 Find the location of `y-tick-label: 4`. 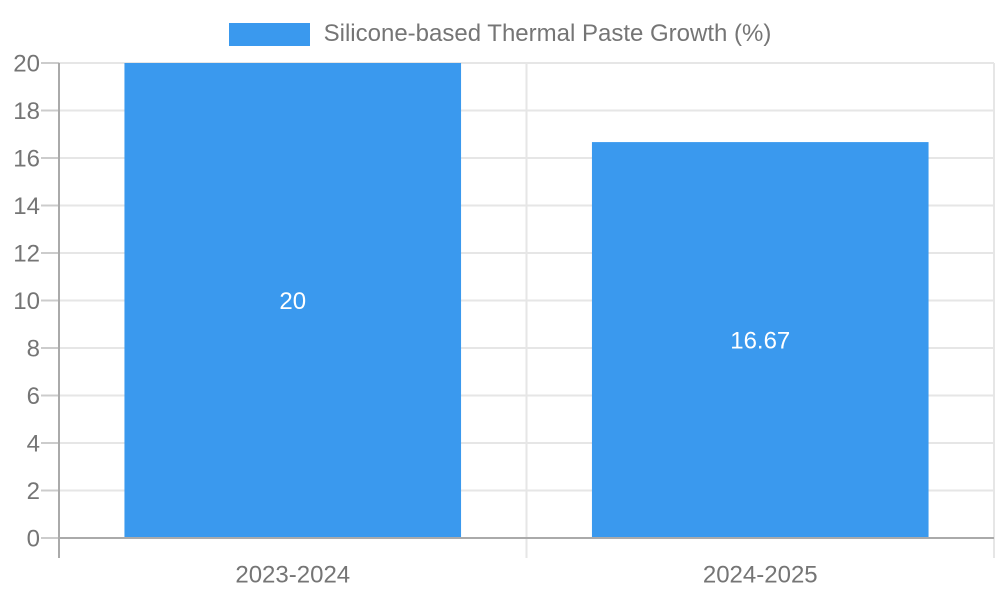

y-tick-label: 4 is located at coordinates (33, 444).